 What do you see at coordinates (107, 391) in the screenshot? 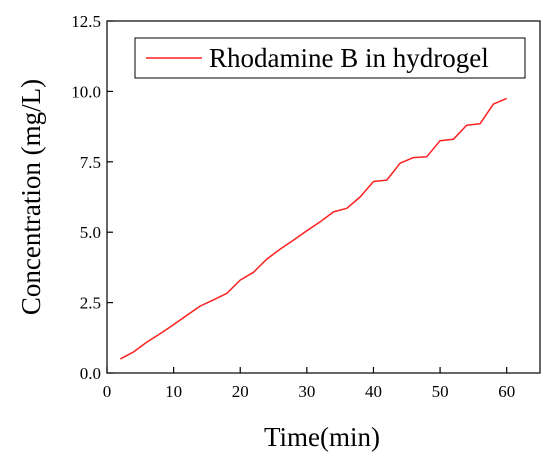
I see `x-tick-label: 0` at bounding box center [107, 391].